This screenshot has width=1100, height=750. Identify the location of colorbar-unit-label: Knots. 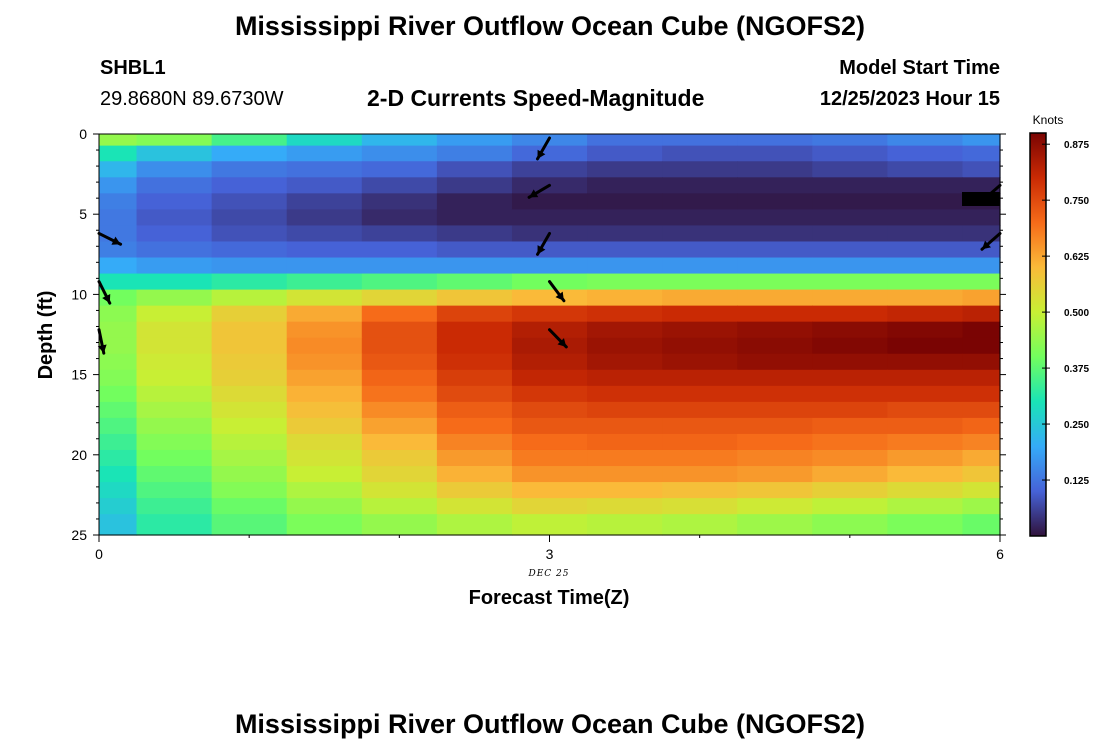
(1048, 120).